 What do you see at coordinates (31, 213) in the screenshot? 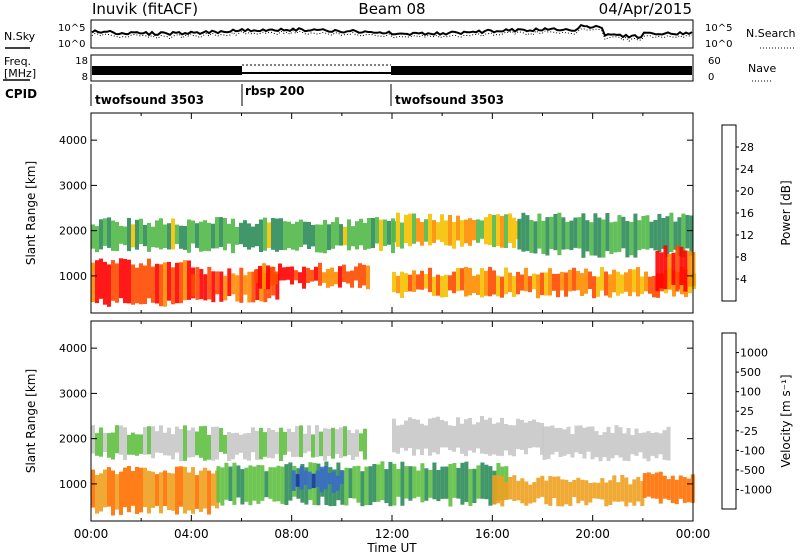
I see `power-ylabel: Slant Range [km]` at bounding box center [31, 213].